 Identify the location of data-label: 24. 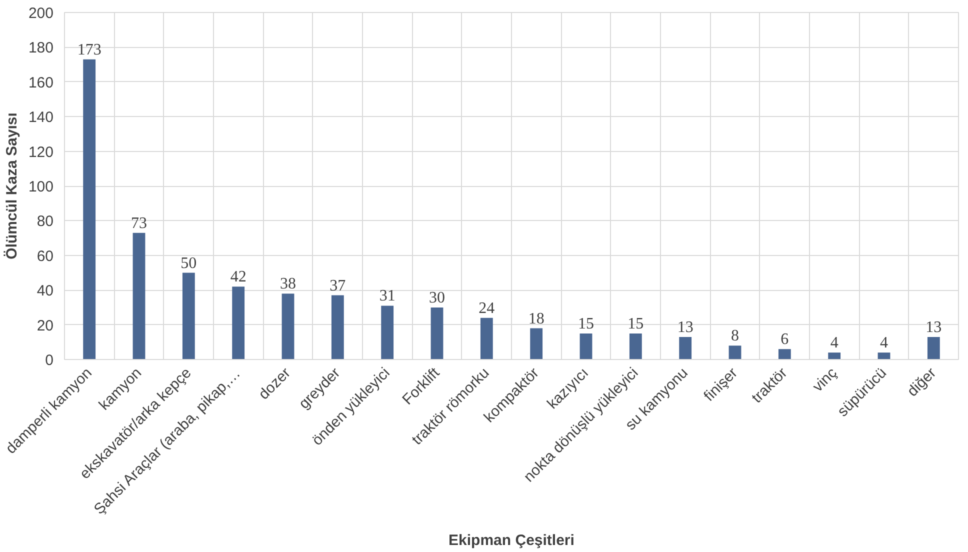
(486, 308).